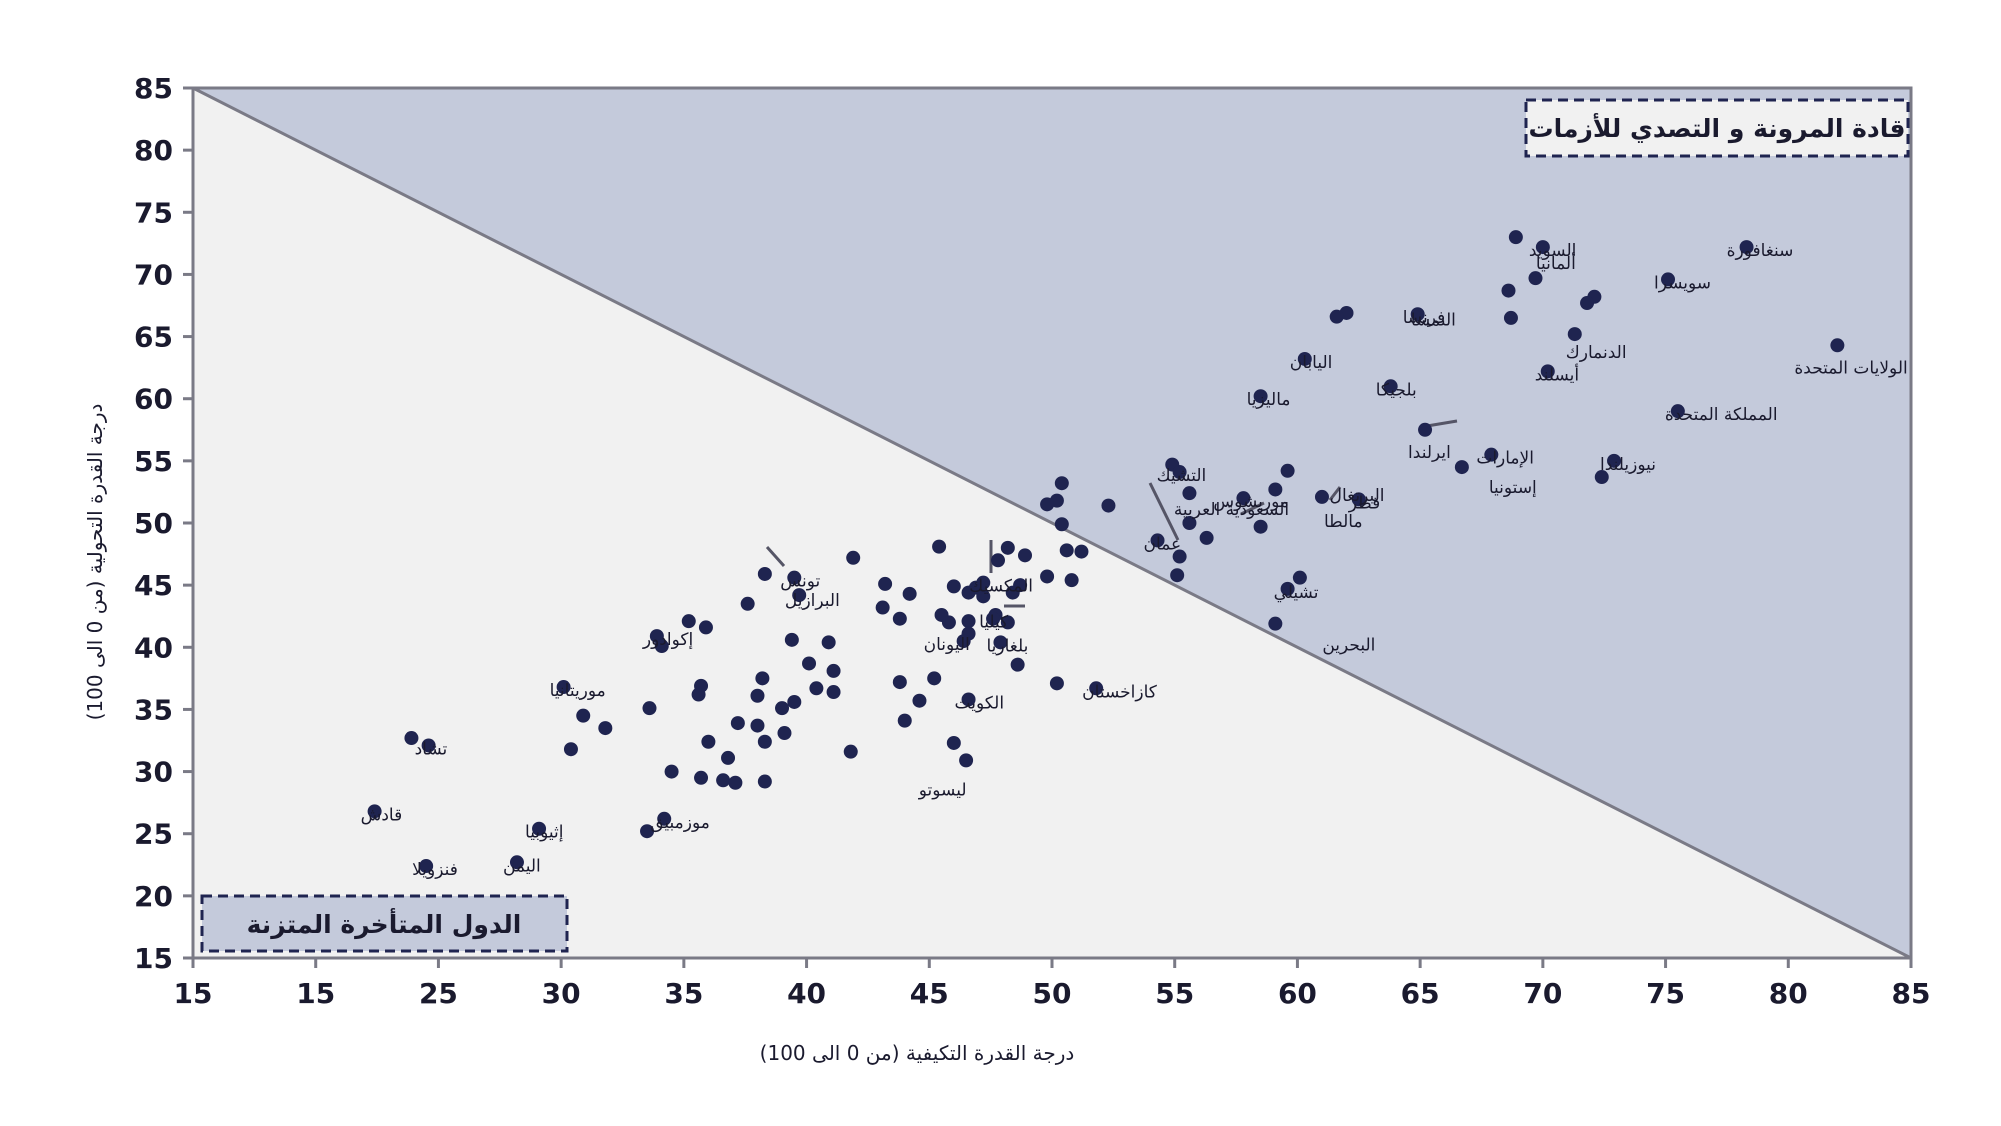 The image size is (2001, 1126). What do you see at coordinates (994, 623) in the screenshot?
I see `point-label: كيليا` at bounding box center [994, 623].